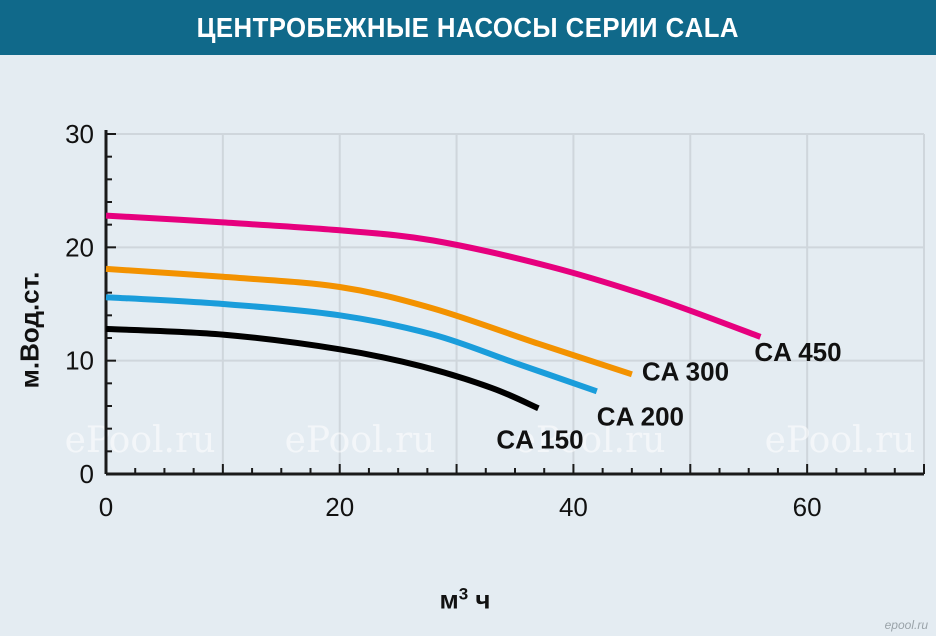  Describe the element at coordinates (29, 330) in the screenshot. I see `y-axis-label: м.Вод.ст.` at that location.